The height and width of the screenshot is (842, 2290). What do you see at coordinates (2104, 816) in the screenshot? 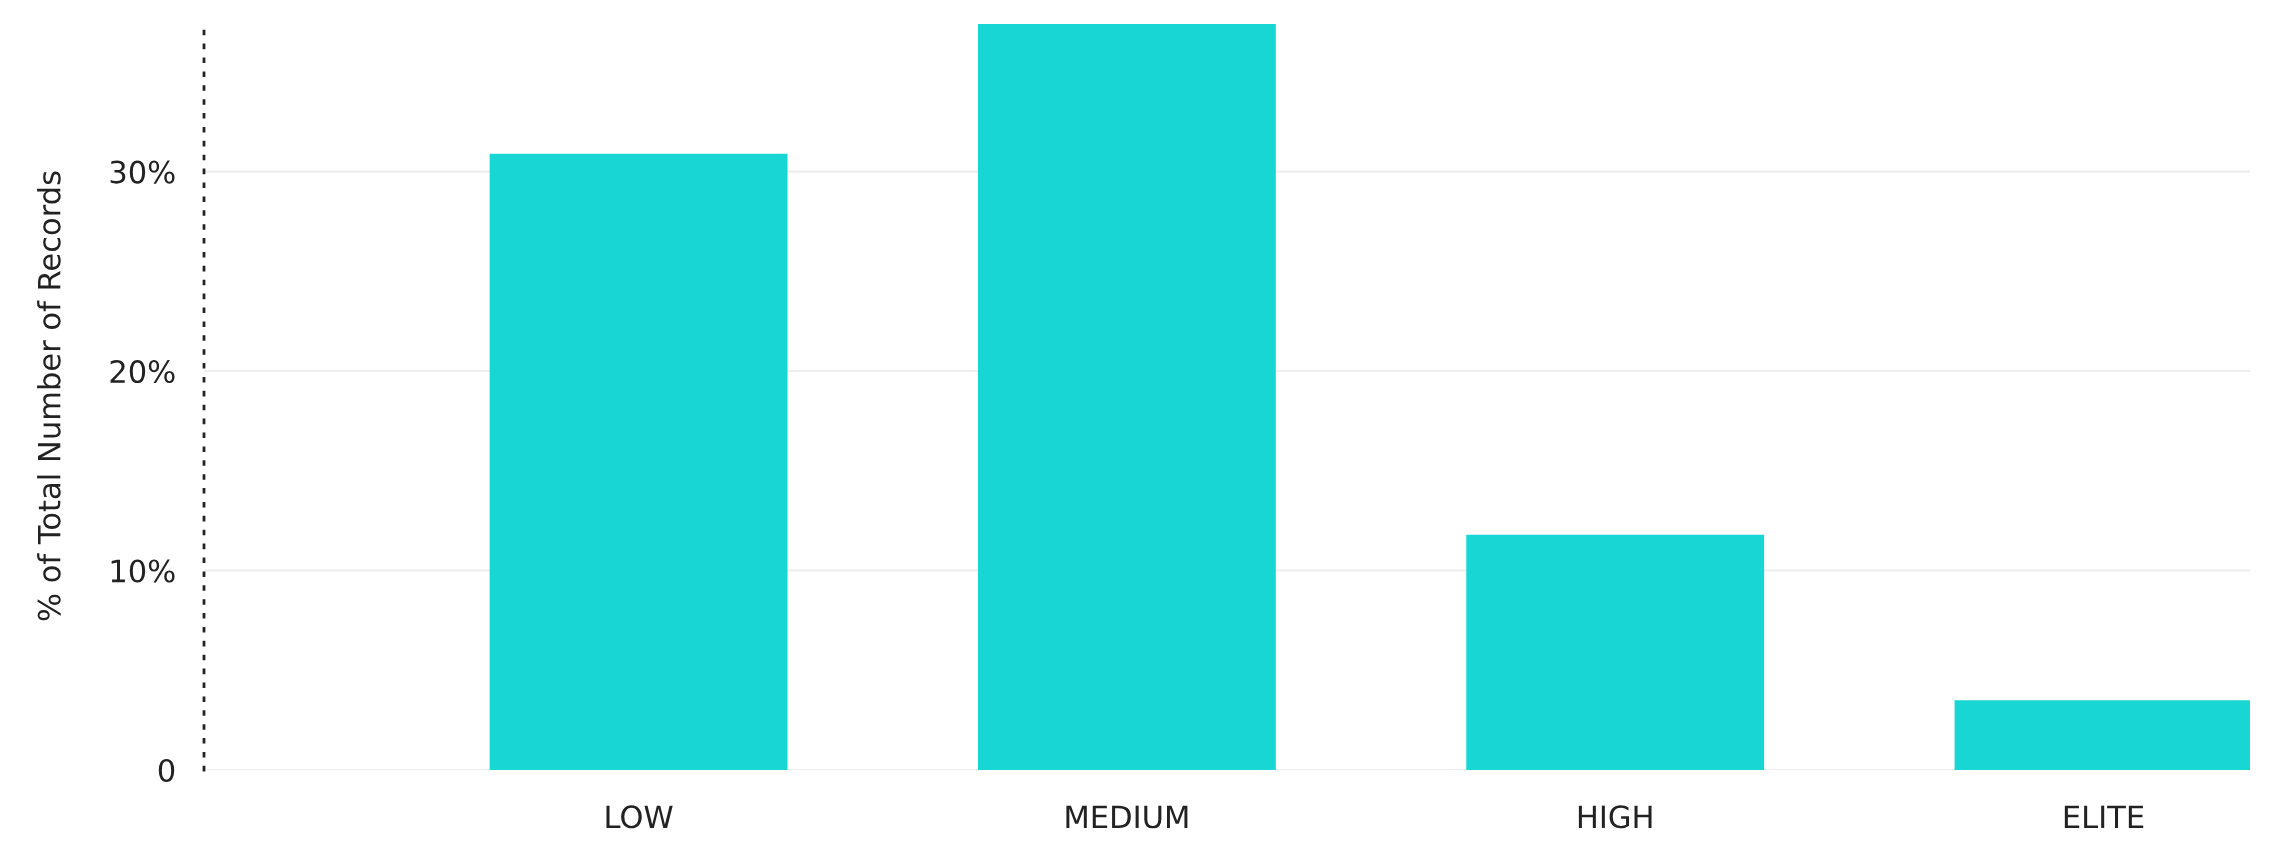
I see `x-tick-label: ELITE` at bounding box center [2104, 816].